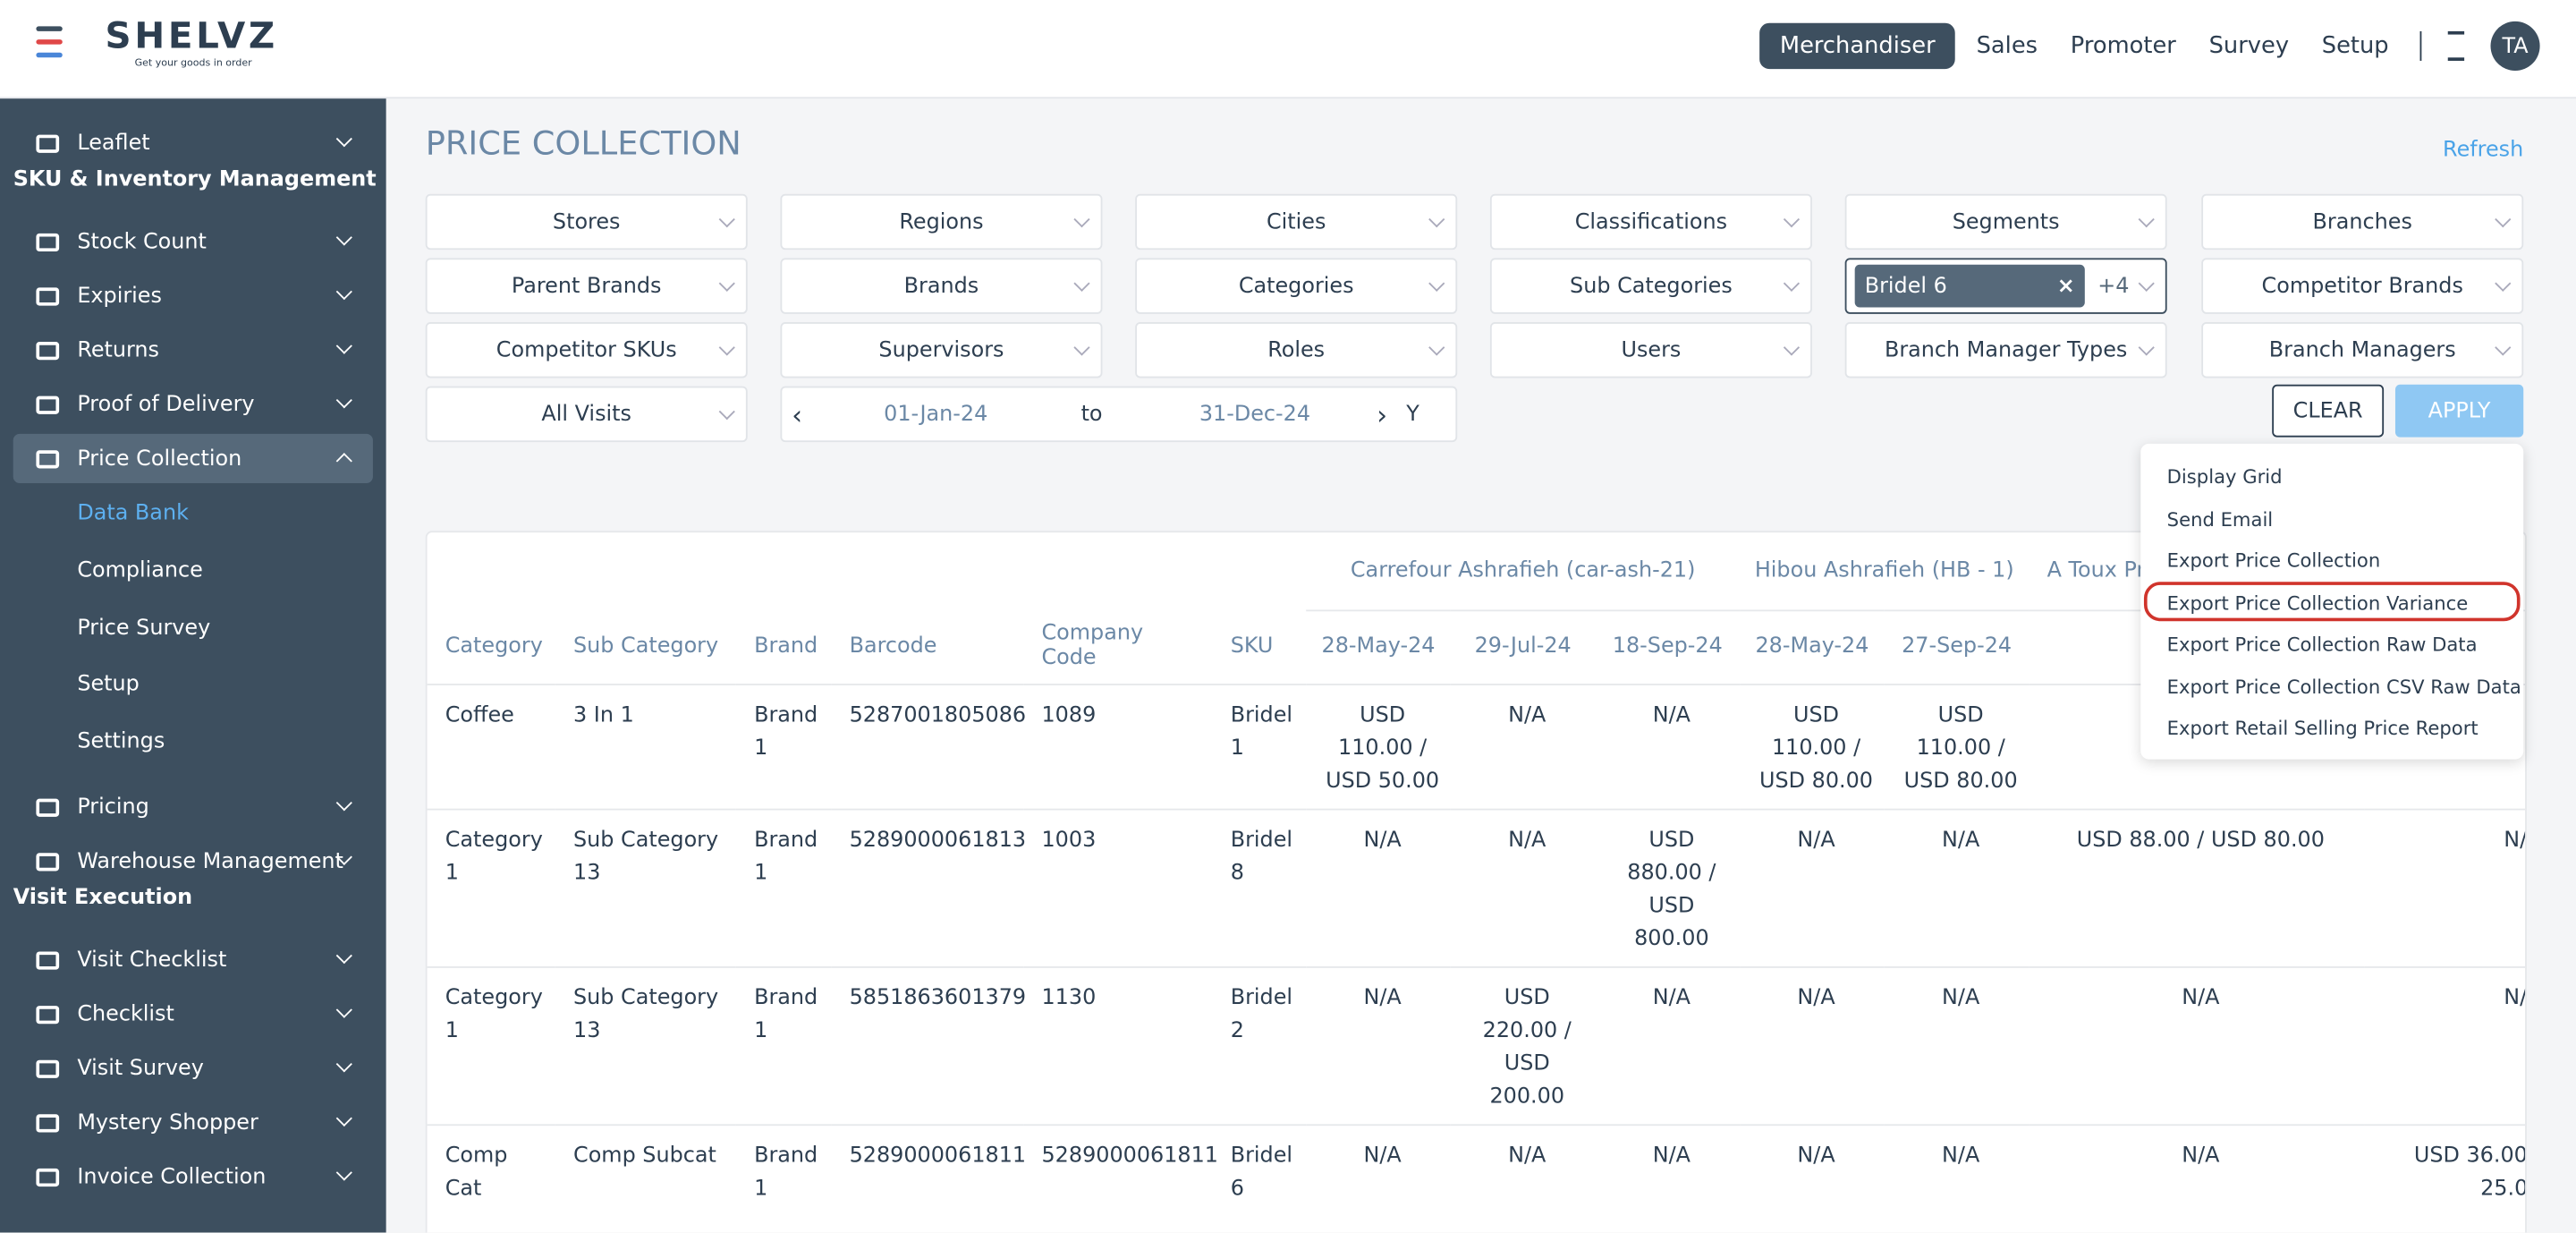  Describe the element at coordinates (2355, 46) in the screenshot. I see `nav-item: Setup` at that location.